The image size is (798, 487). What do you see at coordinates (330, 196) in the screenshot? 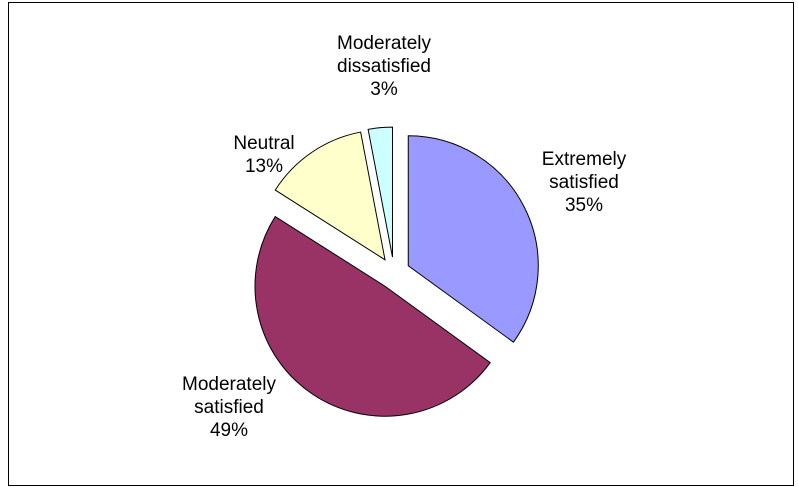
I see `pie-slice-neutral` at bounding box center [330, 196].